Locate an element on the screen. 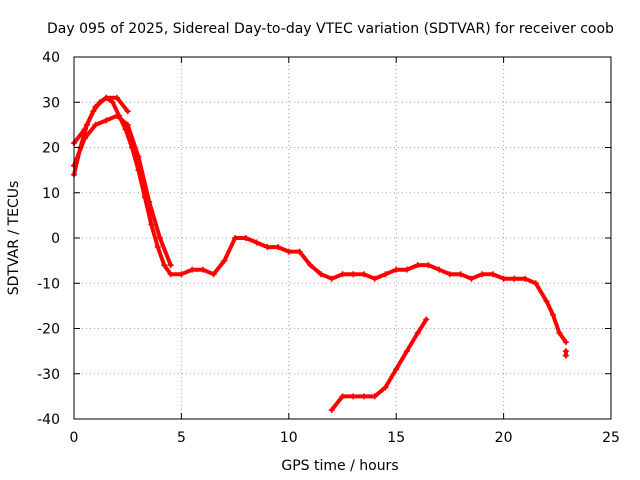  y-tick-labels: -40 -30 -20 -10 0 10 20 30 40 is located at coordinates (48, 239).